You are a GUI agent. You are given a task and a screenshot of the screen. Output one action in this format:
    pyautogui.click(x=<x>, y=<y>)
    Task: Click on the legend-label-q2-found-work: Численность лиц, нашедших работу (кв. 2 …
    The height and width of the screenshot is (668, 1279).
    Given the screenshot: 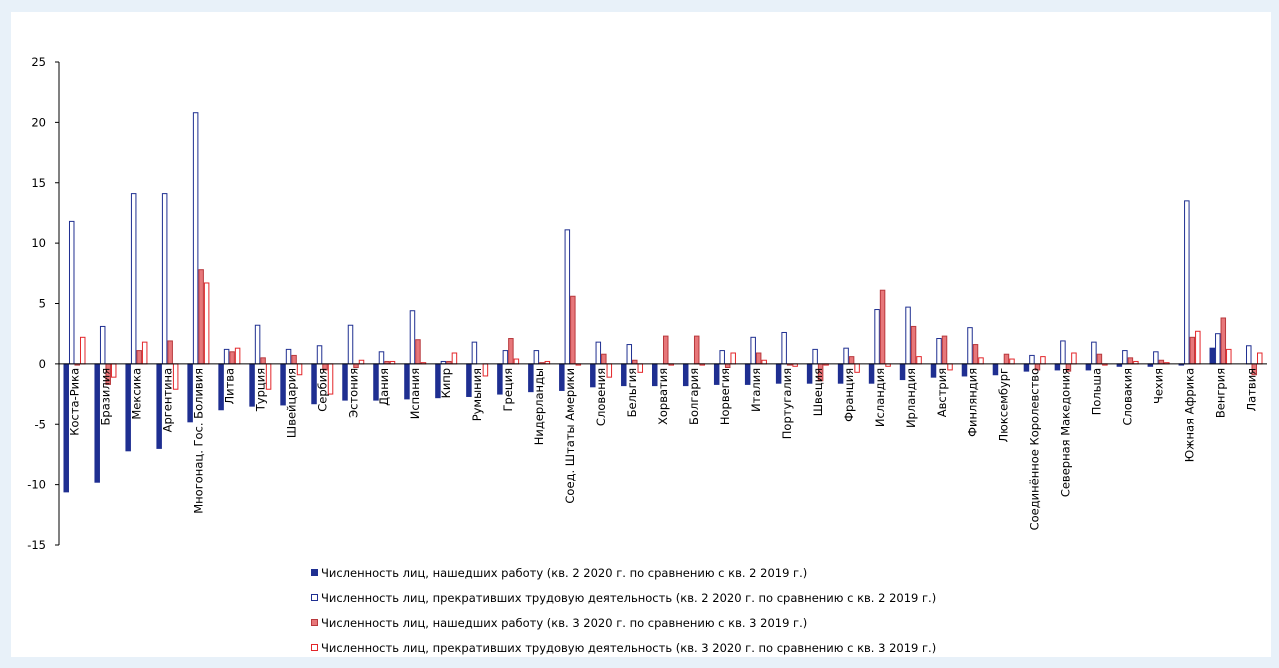 What is the action you would take?
    pyautogui.click(x=564, y=572)
    